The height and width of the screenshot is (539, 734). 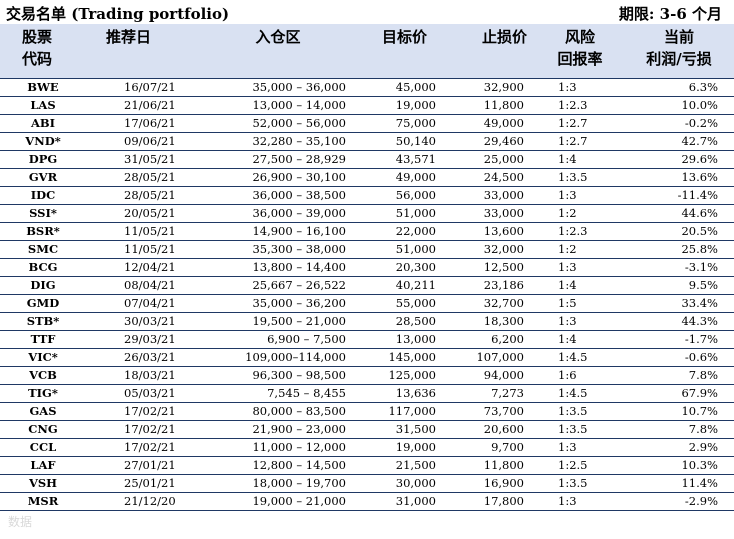 What do you see at coordinates (403, 501) in the screenshot?
I see `cell-target-price: 31,000` at bounding box center [403, 501].